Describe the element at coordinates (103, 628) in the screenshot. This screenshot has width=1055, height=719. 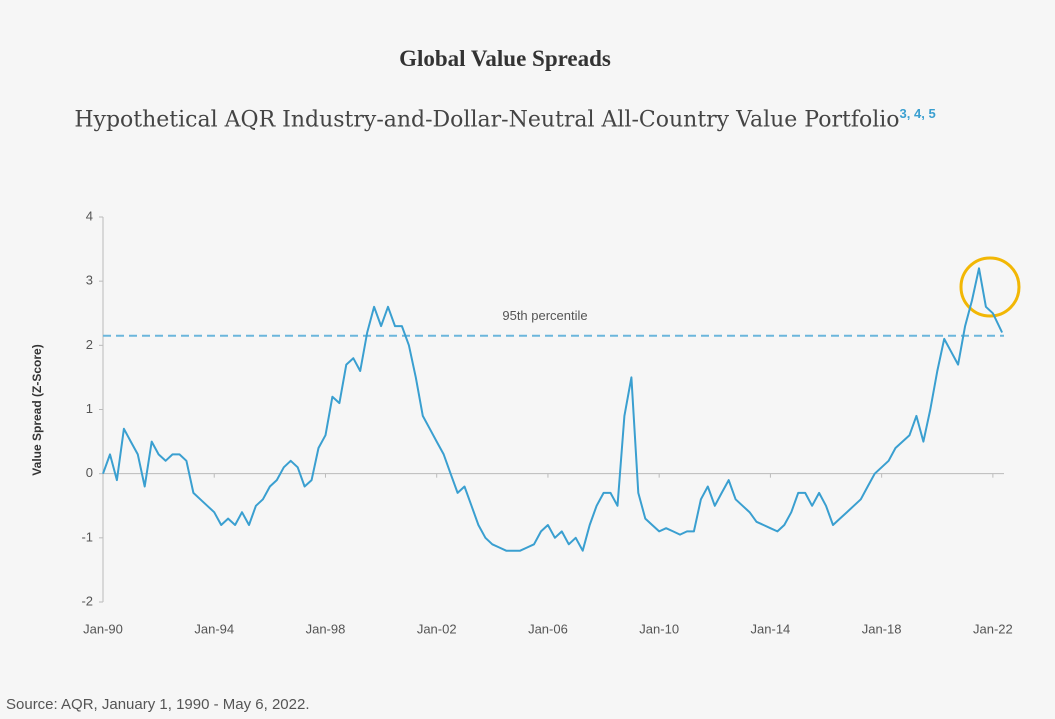
I see `x-tick-label: Jan-90` at that location.